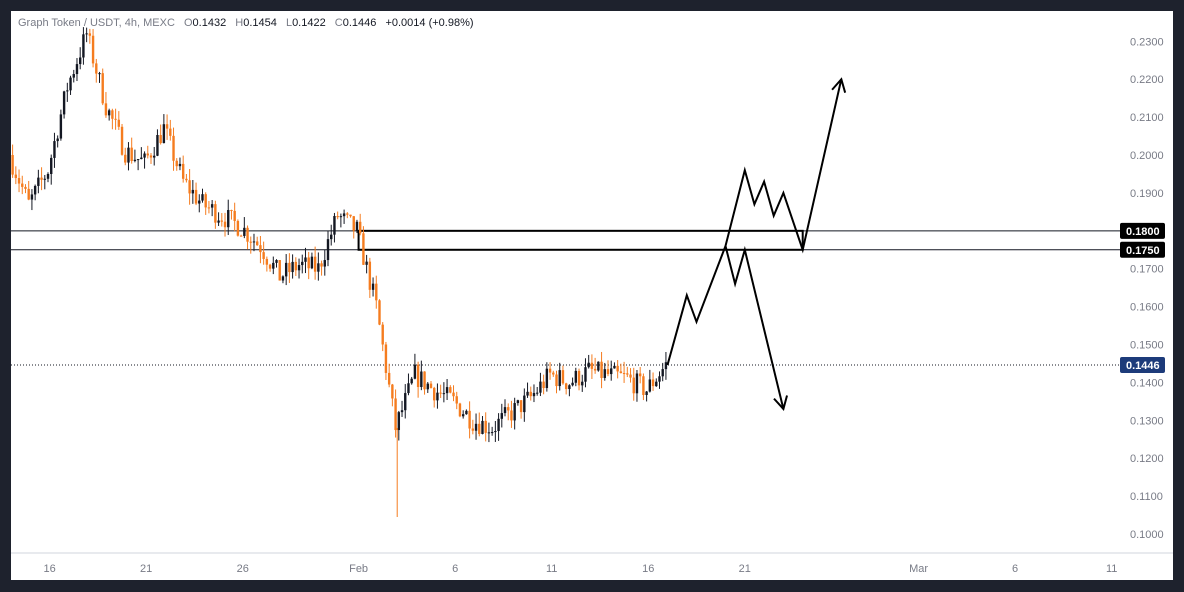 Image resolution: width=1184 pixels, height=592 pixels. Describe the element at coordinates (239, 23) in the screenshot. I see `high-label: H` at that location.